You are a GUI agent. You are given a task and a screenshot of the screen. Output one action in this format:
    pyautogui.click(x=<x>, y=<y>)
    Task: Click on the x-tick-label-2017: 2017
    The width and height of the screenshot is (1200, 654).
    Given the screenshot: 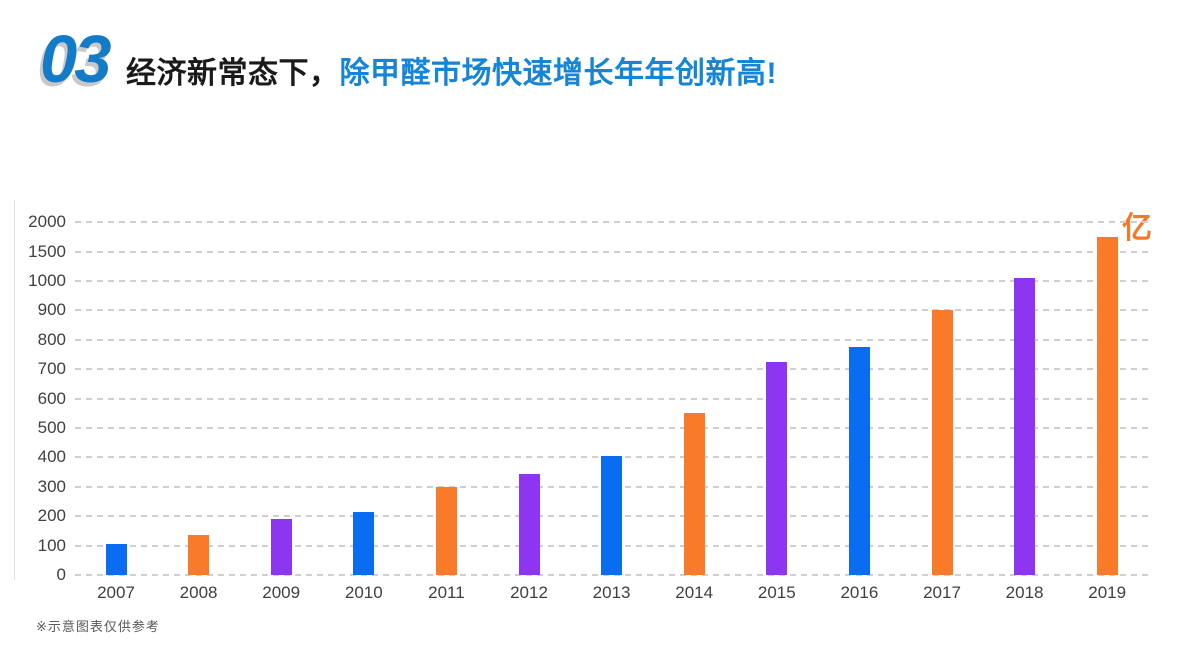 What is the action you would take?
    pyautogui.click(x=942, y=592)
    